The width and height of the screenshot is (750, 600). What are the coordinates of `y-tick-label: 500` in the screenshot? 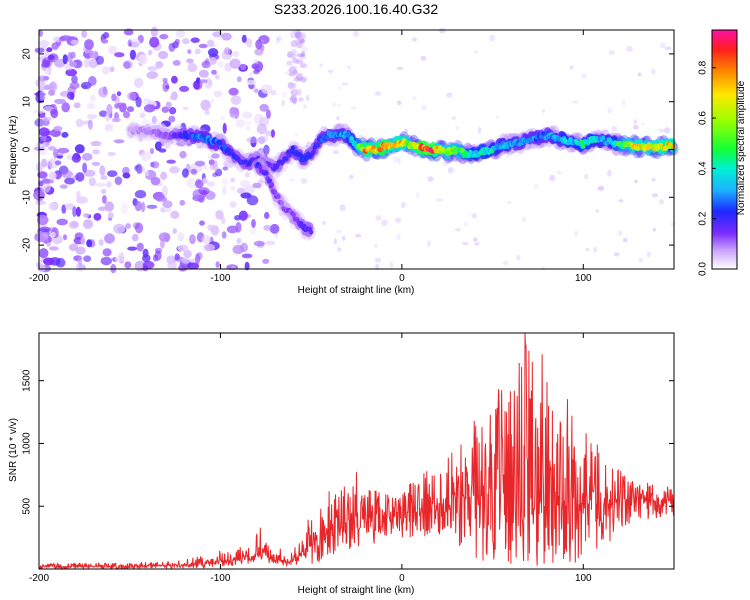 It's located at (27, 505).